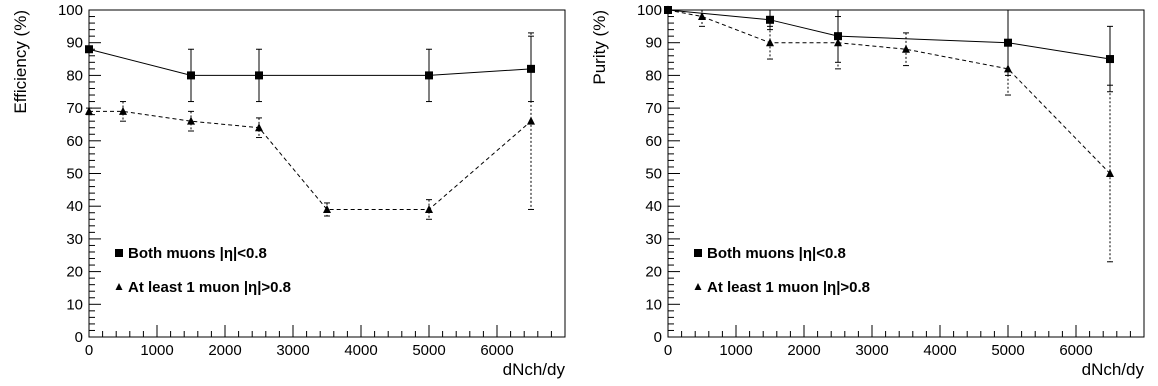 The image size is (1158, 386). What do you see at coordinates (20, 62) in the screenshot?
I see `y-axis-title: Efficiency (%)` at bounding box center [20, 62].